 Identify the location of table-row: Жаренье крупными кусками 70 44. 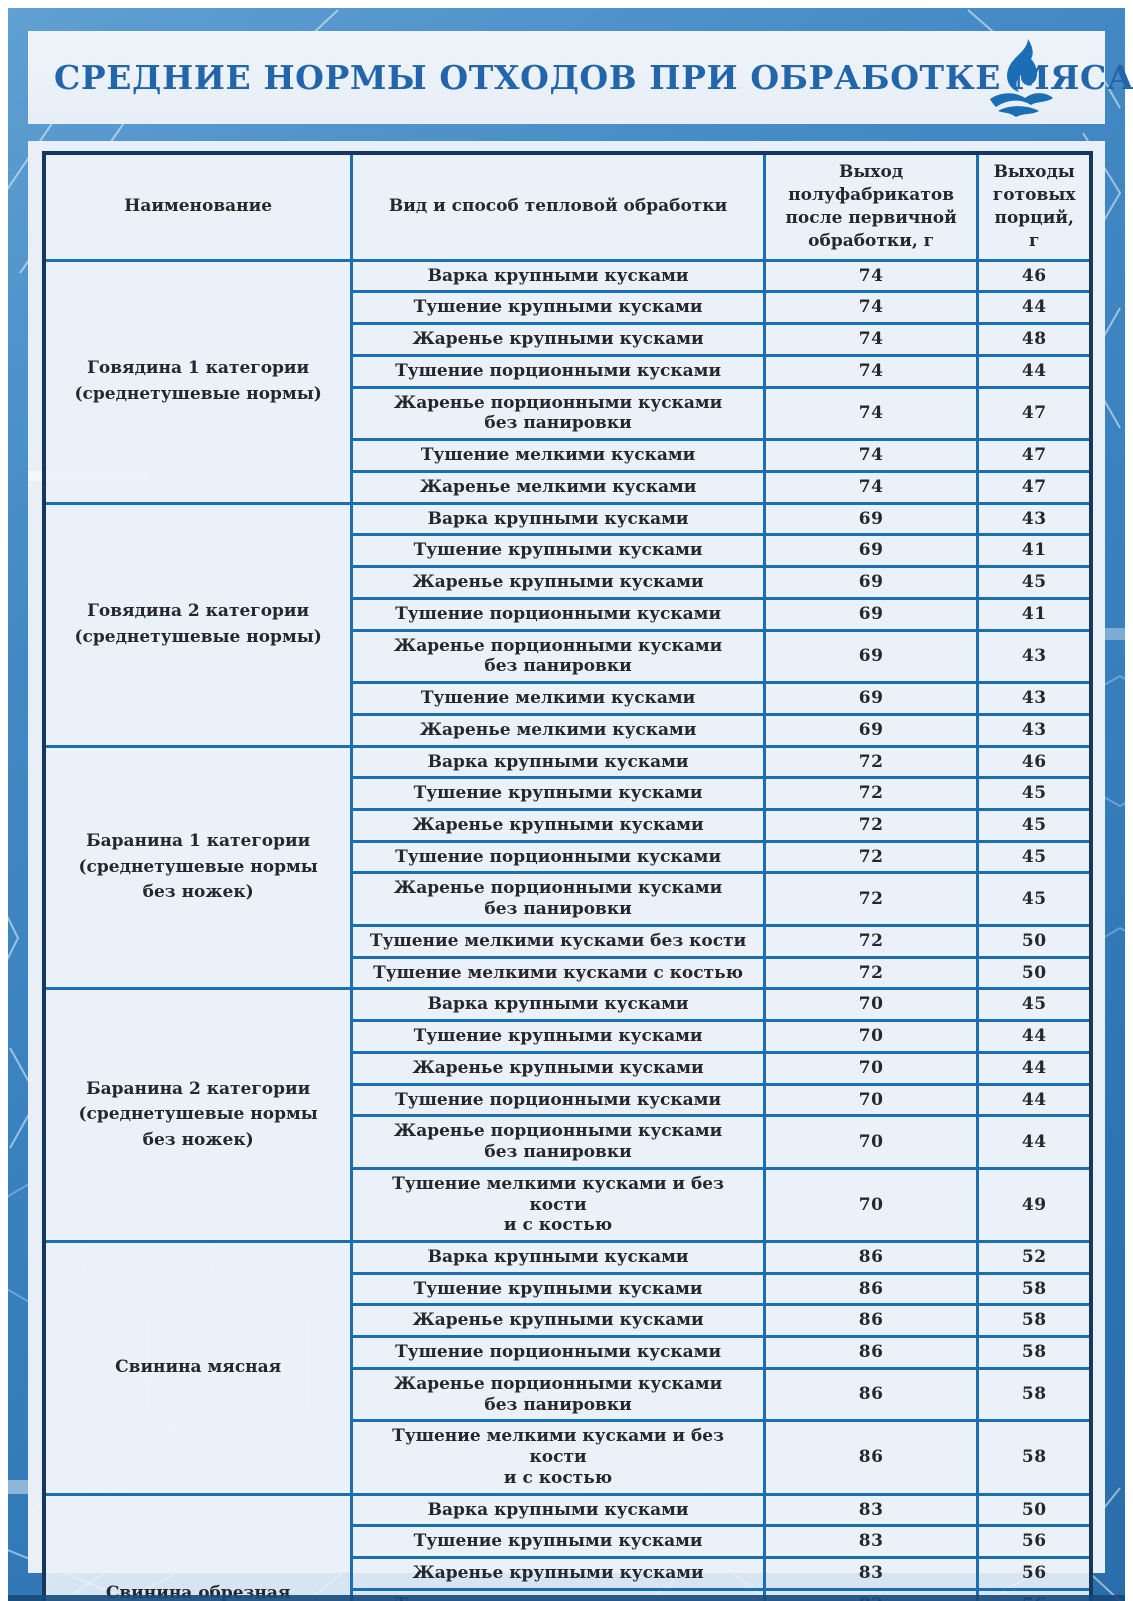
(568, 1068).